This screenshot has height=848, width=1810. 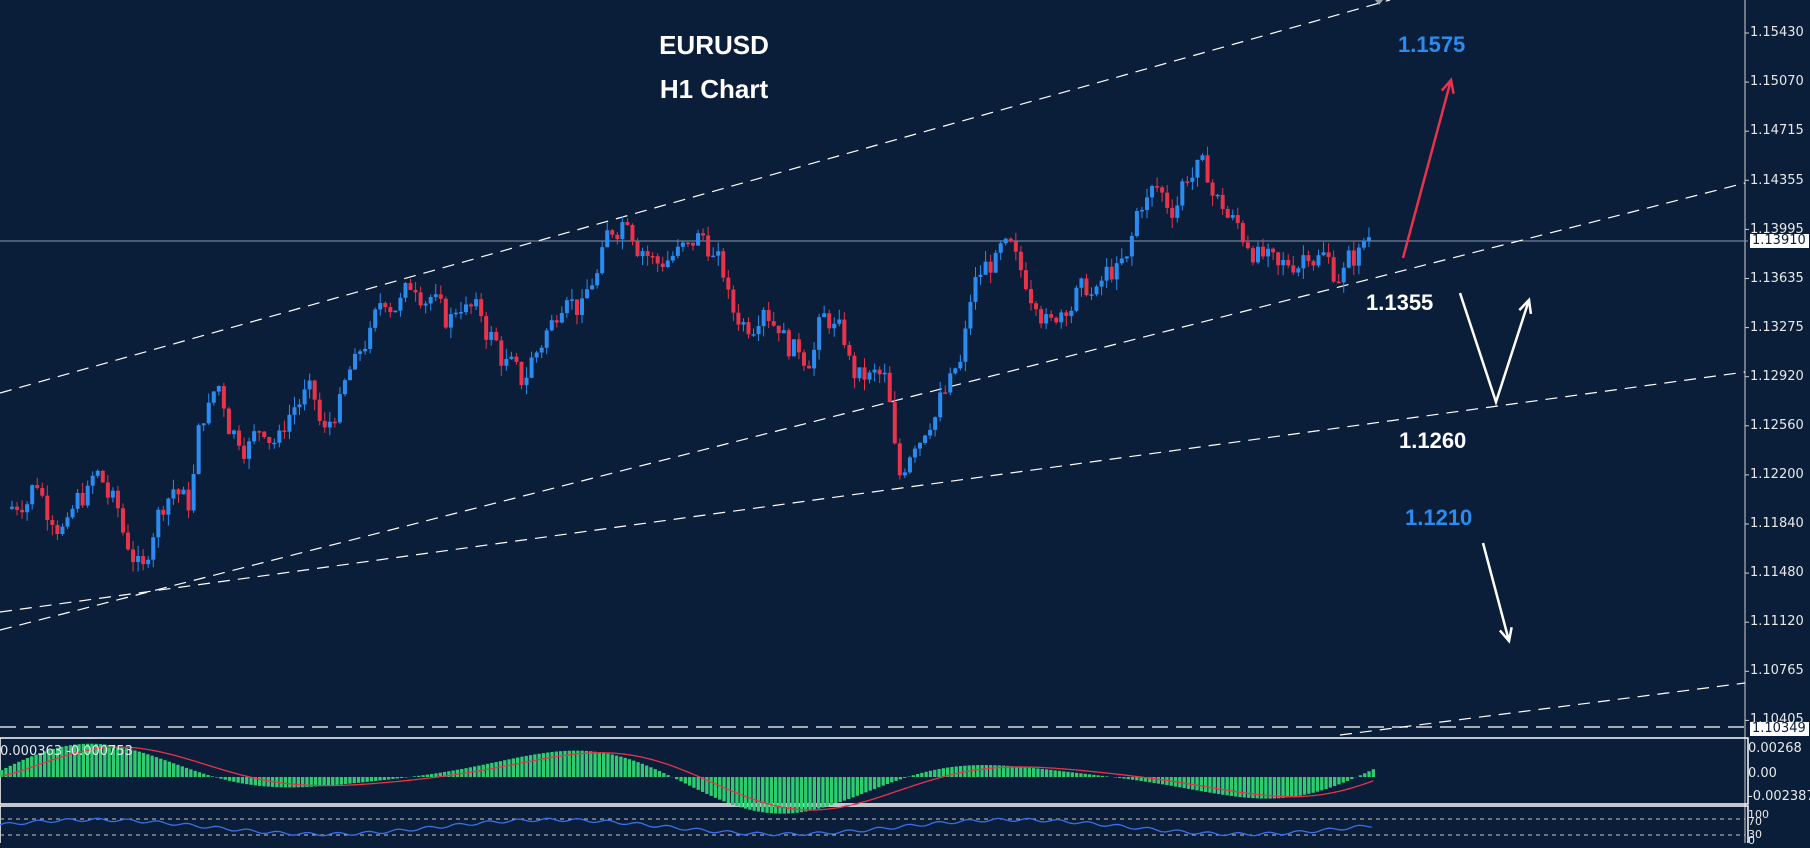 I want to click on macd-tick-zero: 0.00, so click(x=1762, y=774).